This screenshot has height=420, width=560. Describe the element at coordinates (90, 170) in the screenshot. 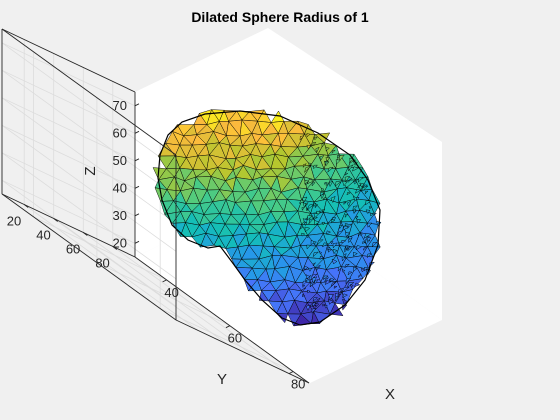

I see `z-axis-label: Z` at that location.